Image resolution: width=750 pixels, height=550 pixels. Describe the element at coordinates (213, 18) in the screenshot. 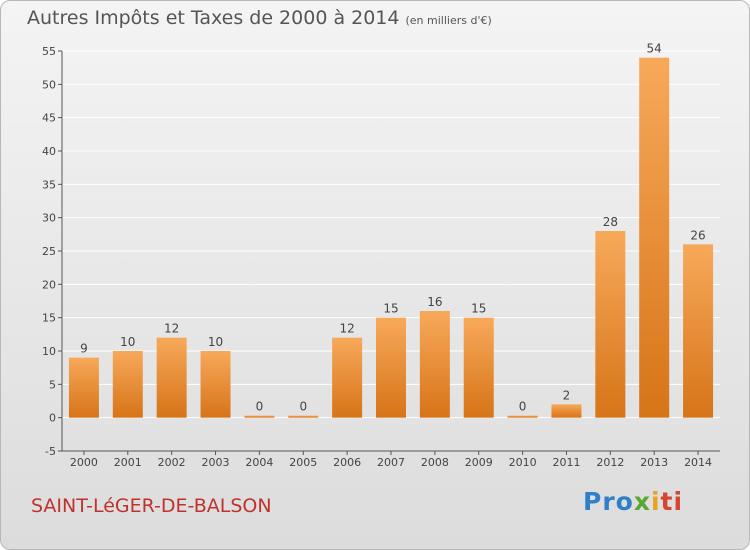

I see `chart-title-text: Autres Impôts et Taxes de 2000 à 2014` at that location.